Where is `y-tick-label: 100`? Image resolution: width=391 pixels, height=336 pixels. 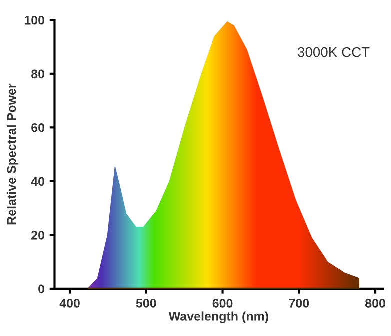
y-tick-label: 100 is located at coordinates (34, 20).